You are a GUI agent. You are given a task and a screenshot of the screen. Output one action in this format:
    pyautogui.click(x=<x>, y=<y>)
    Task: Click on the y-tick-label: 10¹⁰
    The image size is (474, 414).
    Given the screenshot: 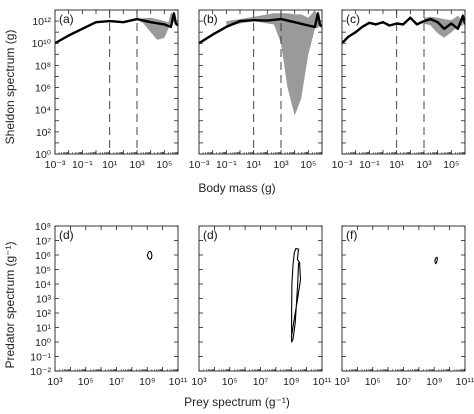 What is the action you would take?
    pyautogui.click(x=42, y=44)
    